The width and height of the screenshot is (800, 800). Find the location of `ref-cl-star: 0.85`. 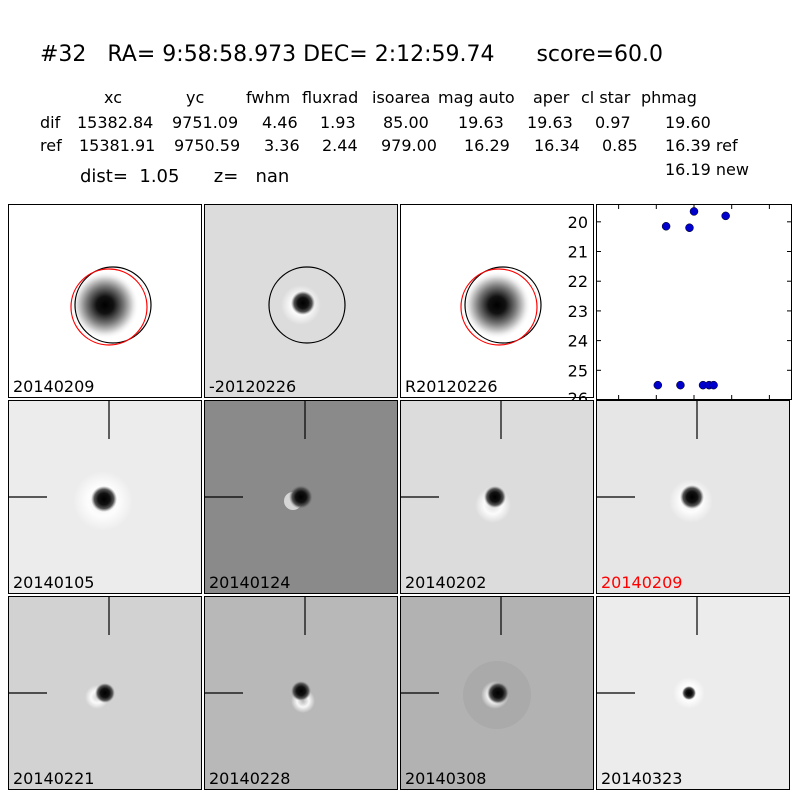

ref-cl-star: 0.85 is located at coordinates (620, 145).